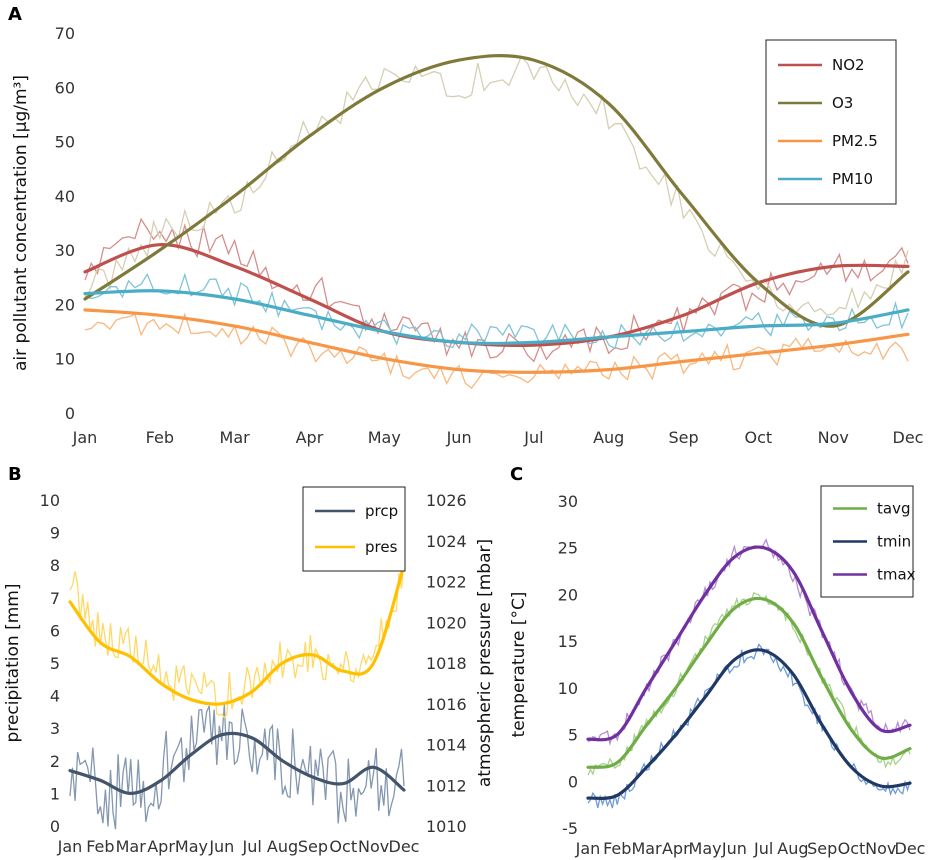 This screenshot has width=935, height=860. What do you see at coordinates (55, 598) in the screenshot?
I see `y-tick-label: 7` at bounding box center [55, 598].